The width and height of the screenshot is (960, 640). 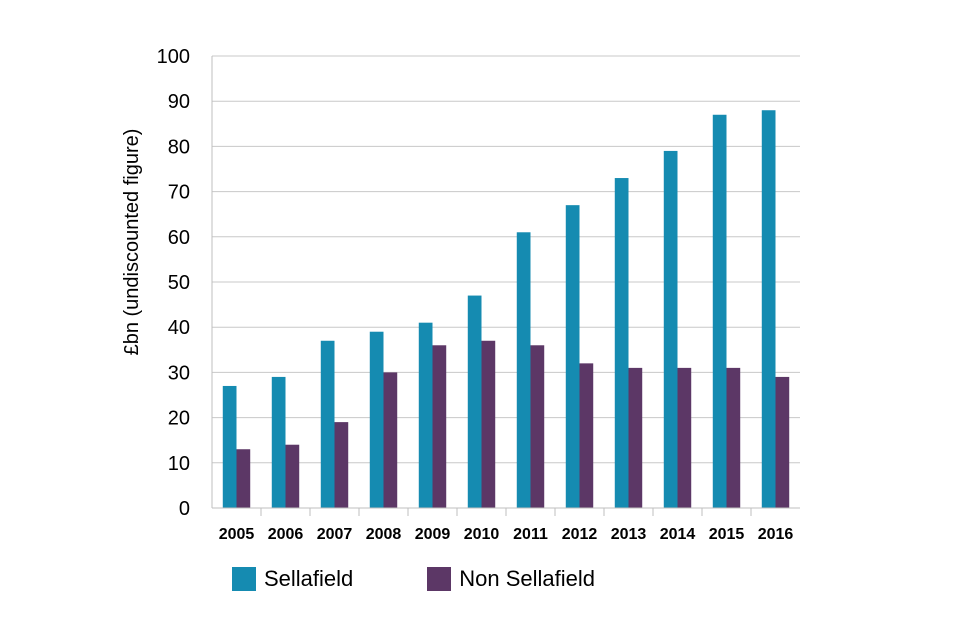 I want to click on bar-non-sellafield-2014, so click(x=684, y=437).